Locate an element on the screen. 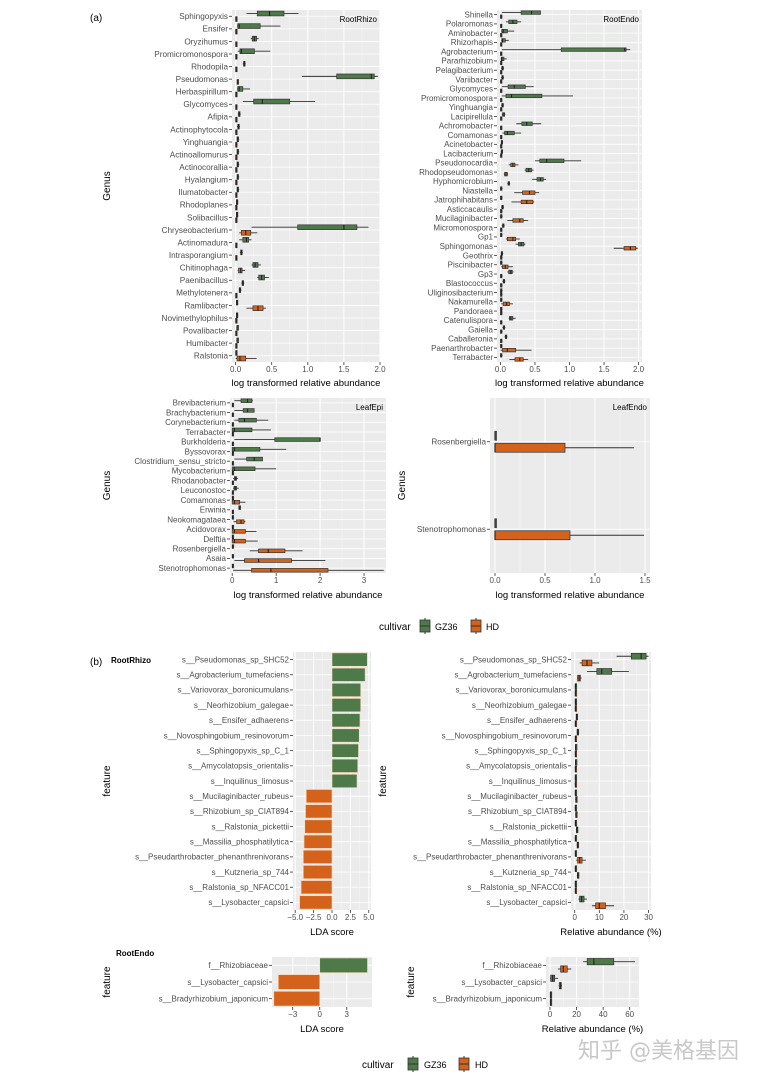 The width and height of the screenshot is (757, 1079). y-tick-label: s__Pseudomonas_sp_SHC52 is located at coordinates (236, 659).